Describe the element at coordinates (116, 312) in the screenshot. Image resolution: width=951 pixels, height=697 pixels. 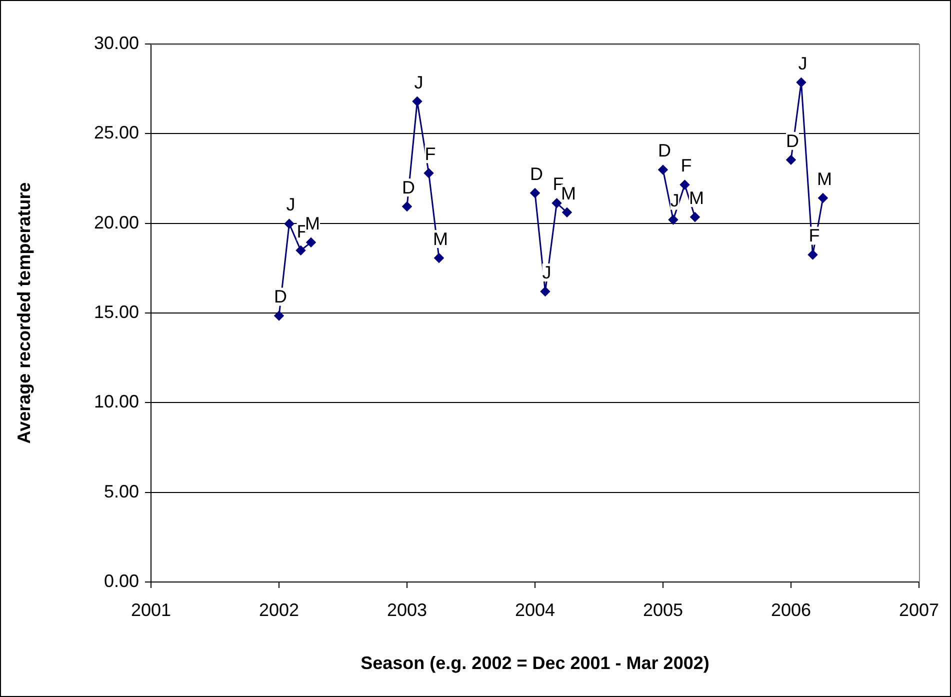
I see `y-tick-label: 15.00` at that location.